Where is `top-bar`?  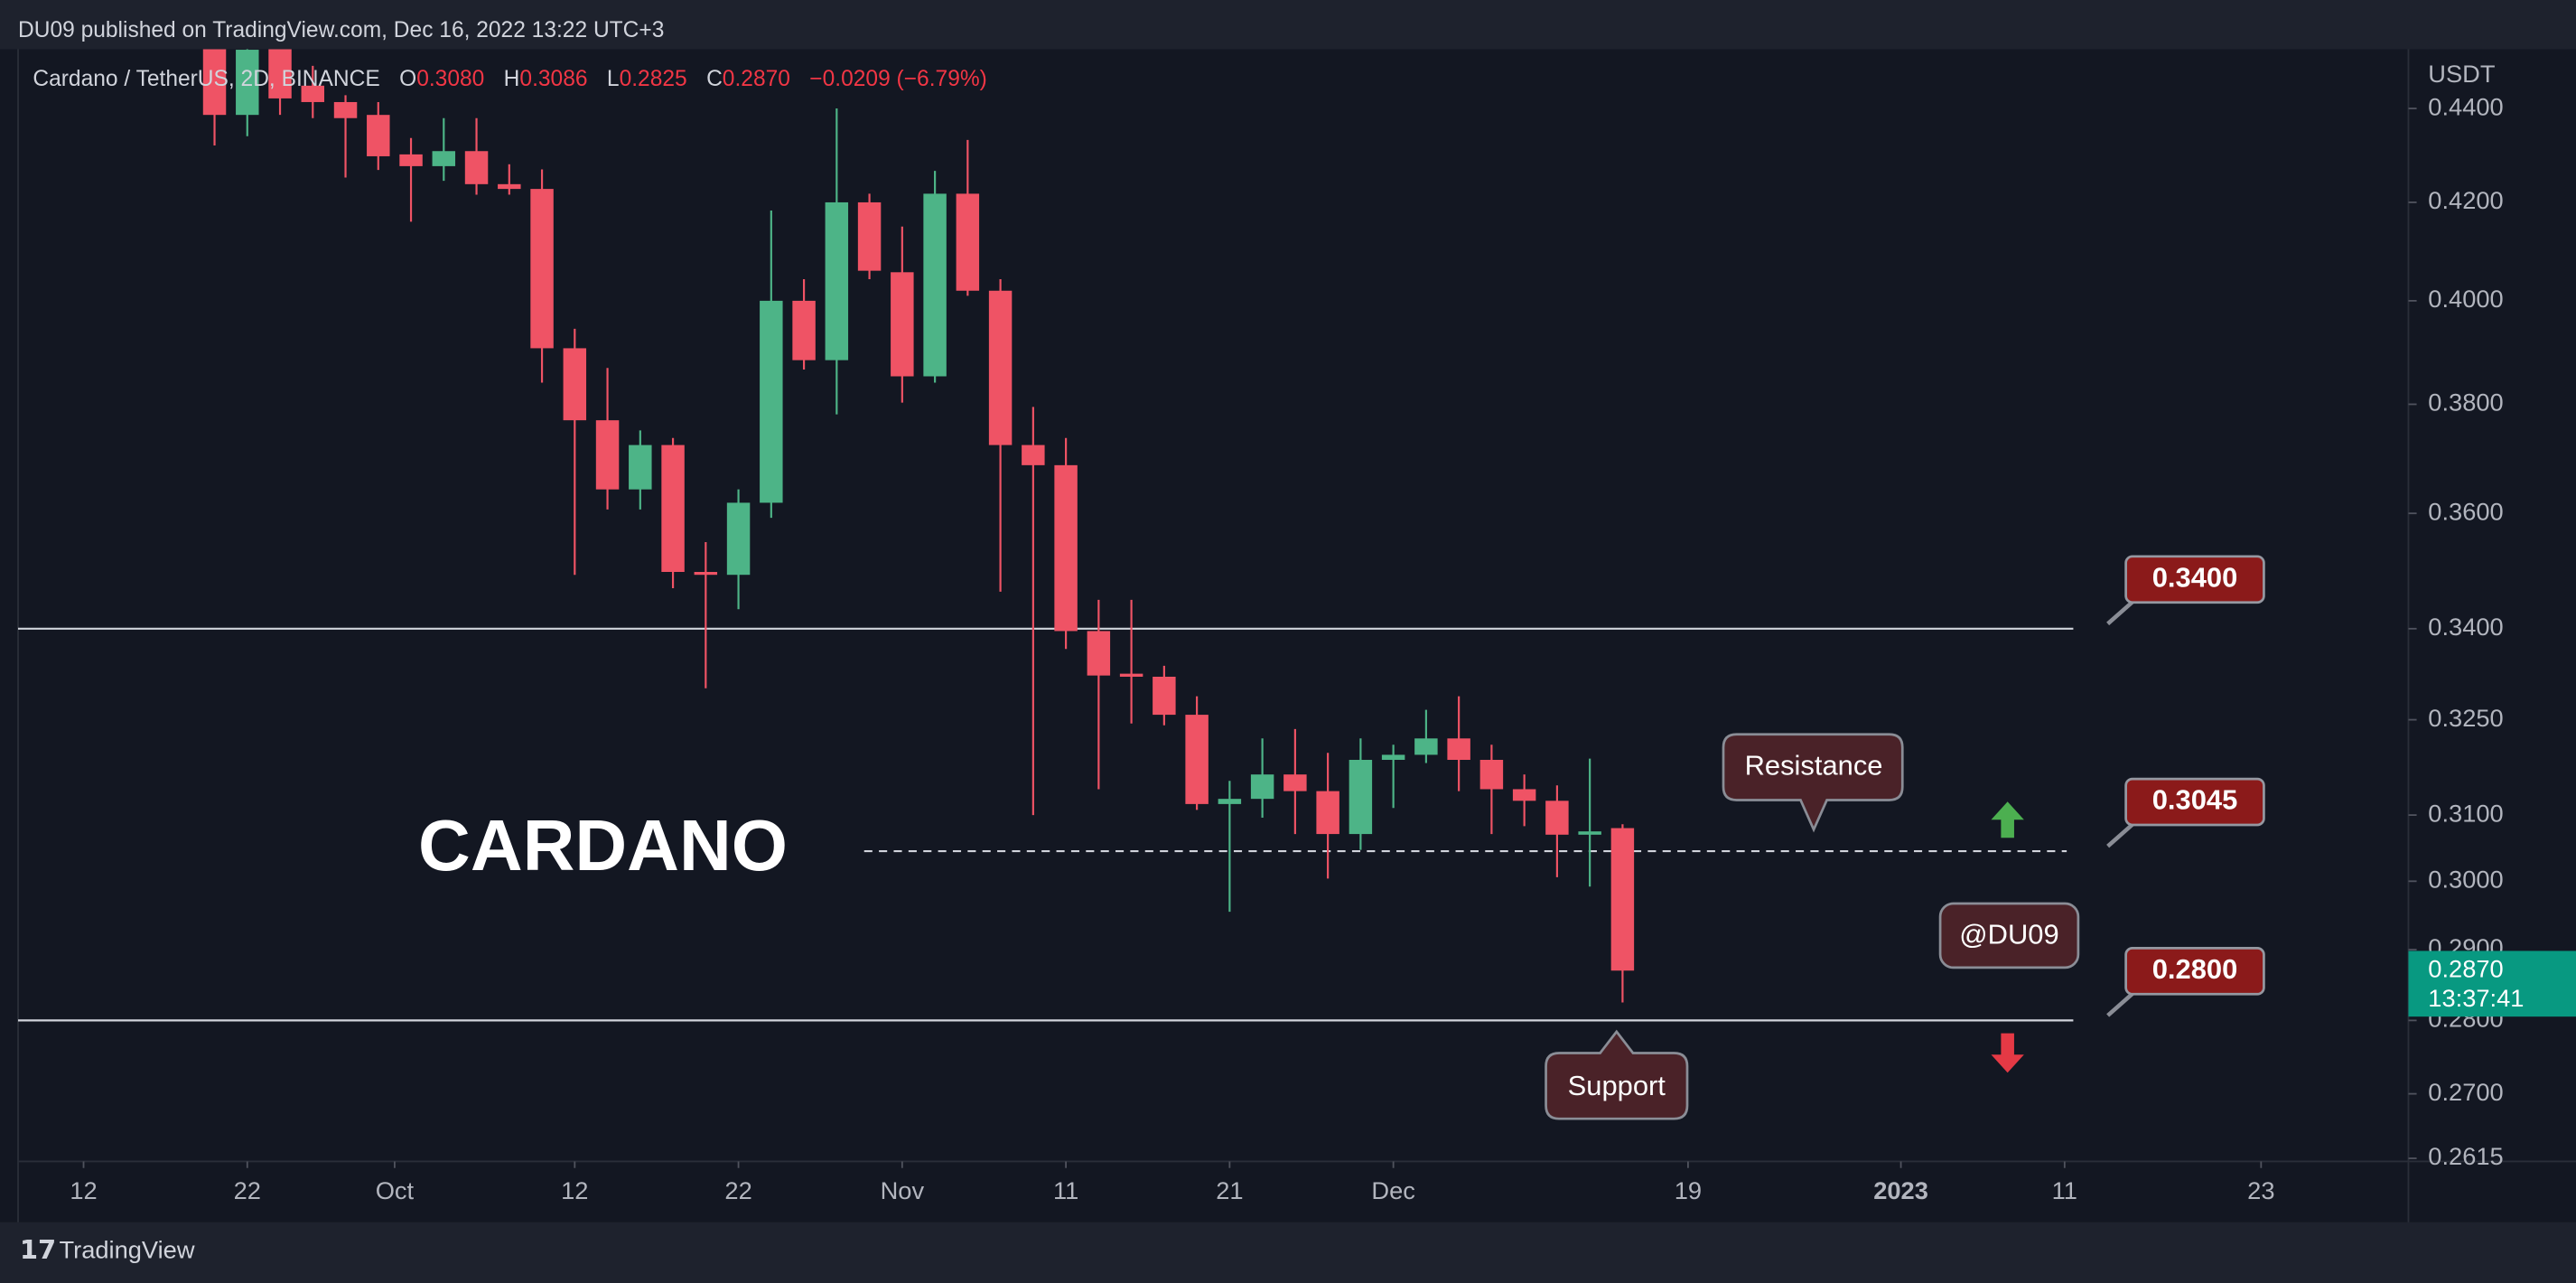 top-bar is located at coordinates (1288, 25).